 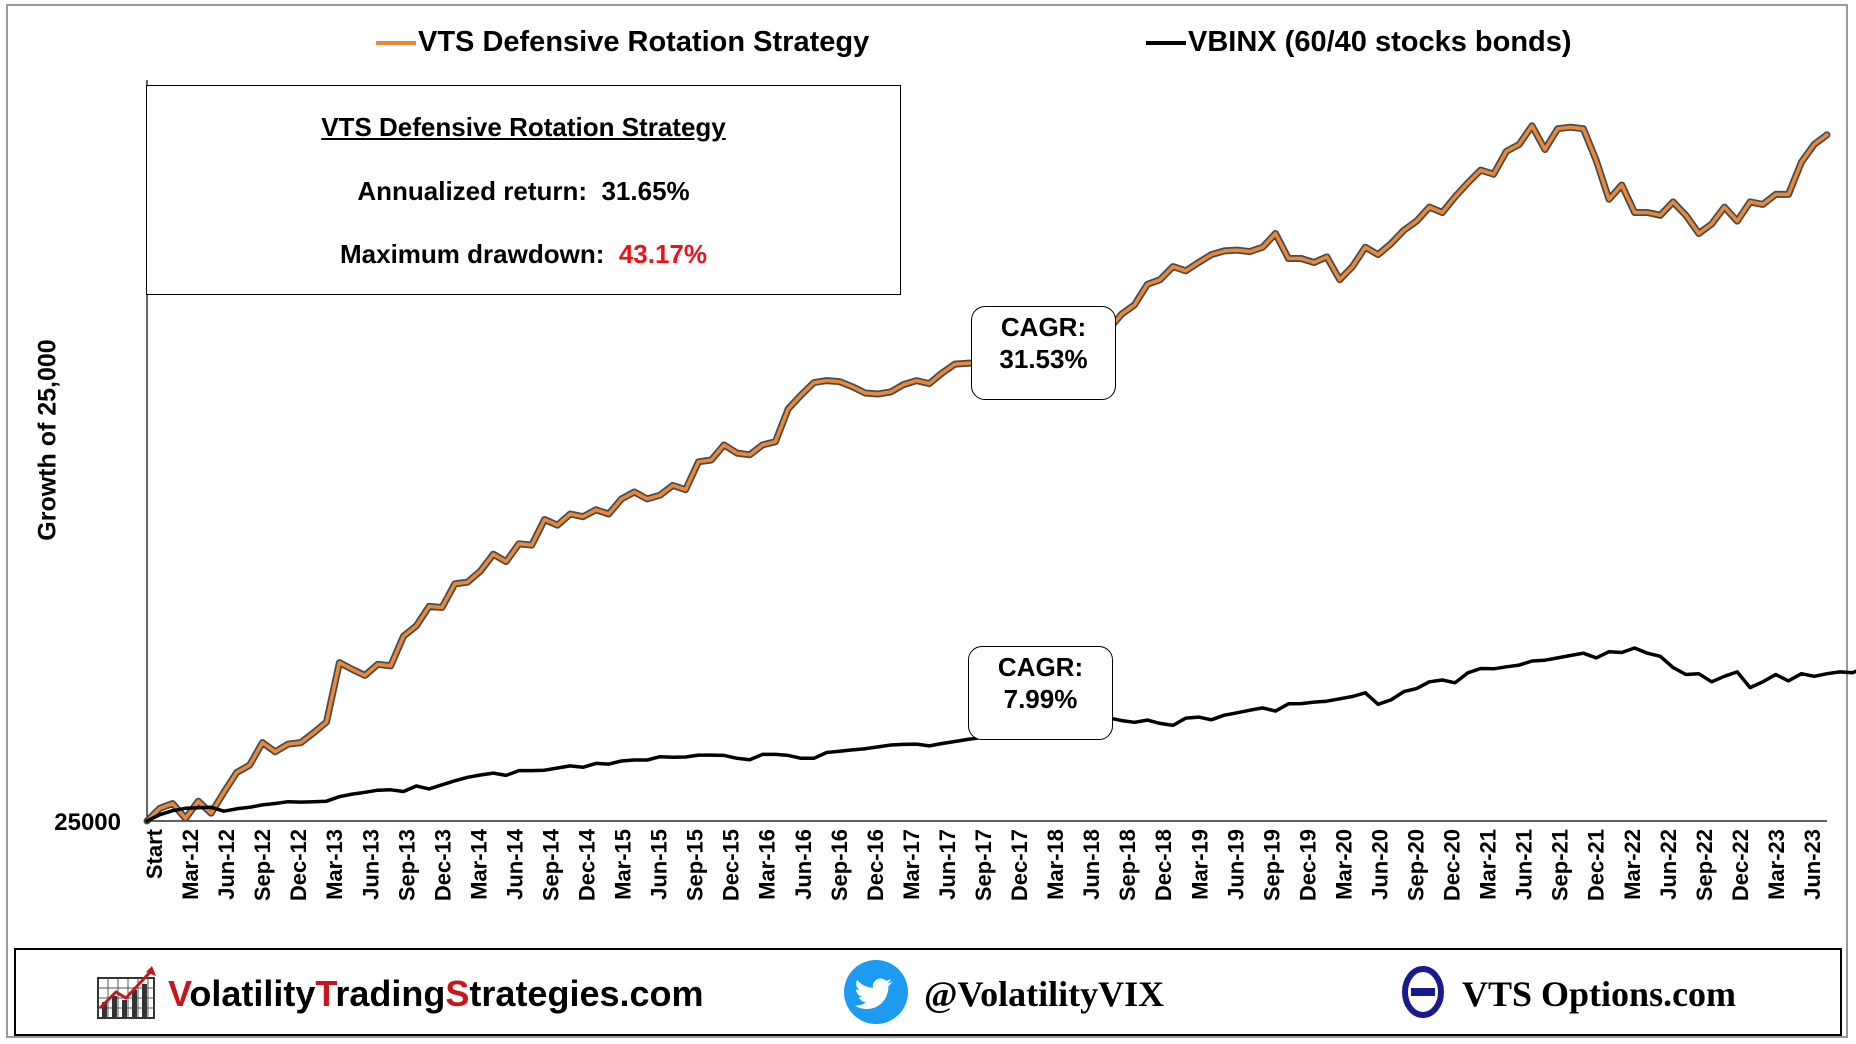 I want to click on x-tick-label: Dec-21, so click(x=1596, y=865).